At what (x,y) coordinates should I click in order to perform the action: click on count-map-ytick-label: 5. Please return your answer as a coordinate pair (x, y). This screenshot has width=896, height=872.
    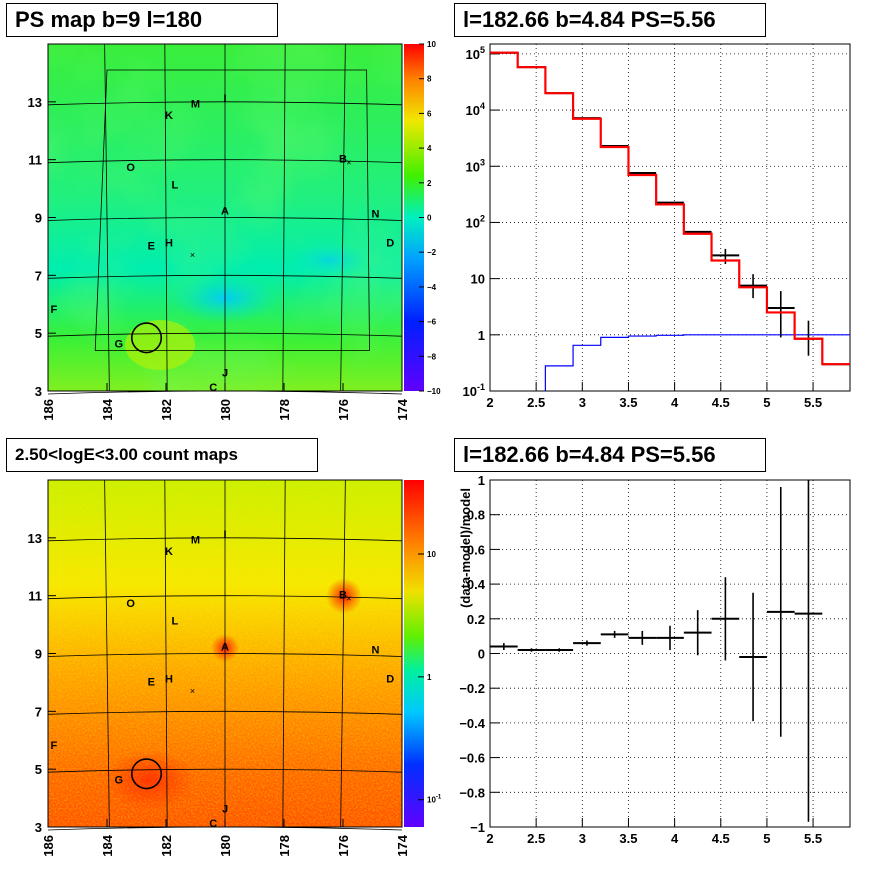
    Looking at the image, I should click on (38, 769).